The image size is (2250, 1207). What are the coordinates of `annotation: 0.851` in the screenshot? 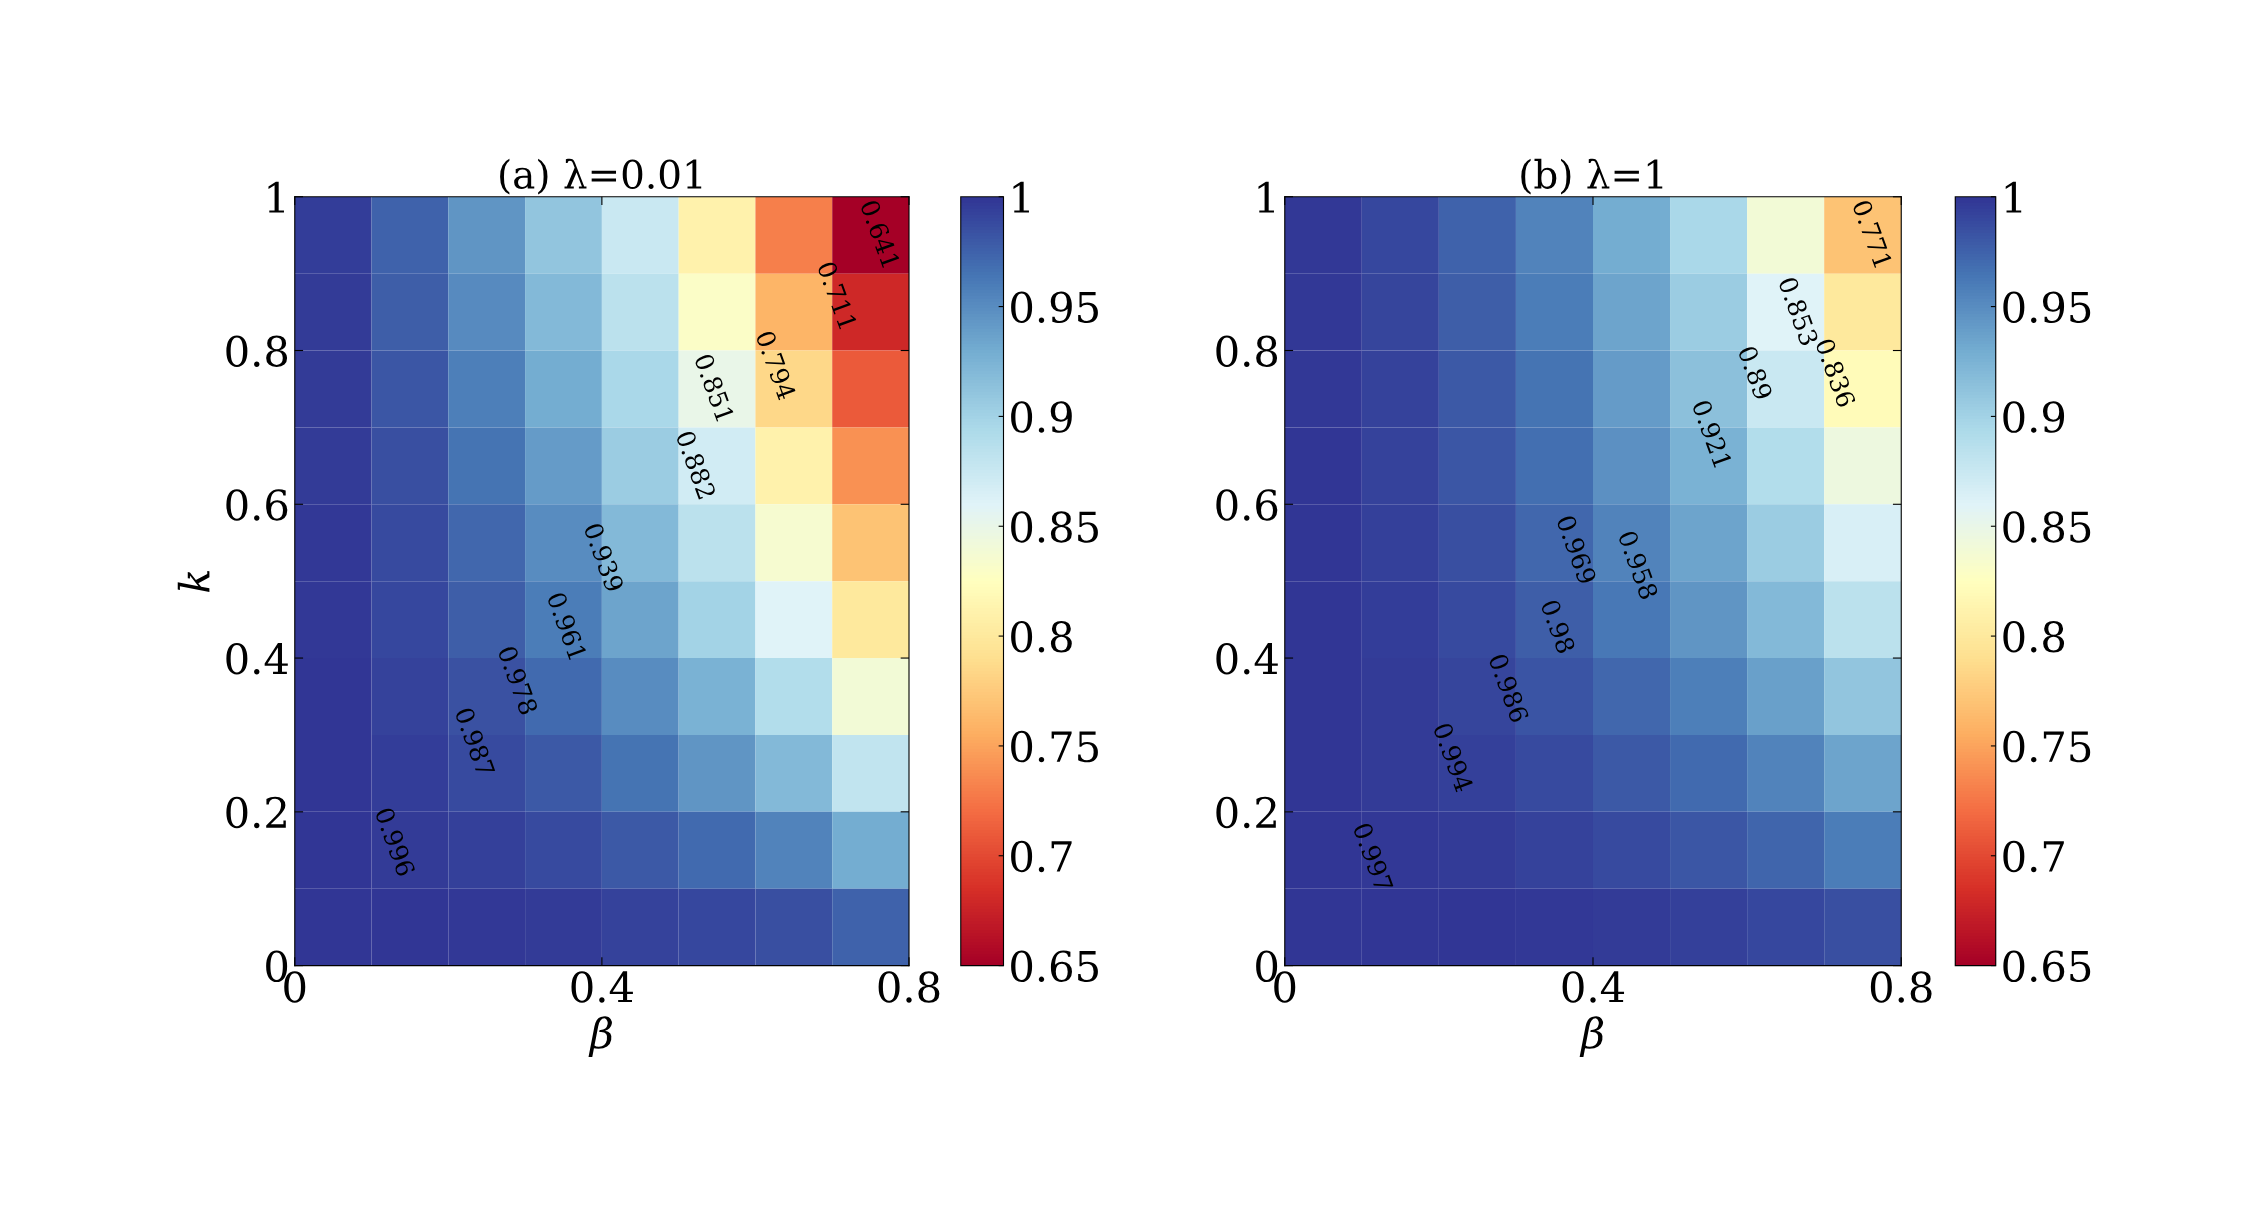 It's located at (714, 387).